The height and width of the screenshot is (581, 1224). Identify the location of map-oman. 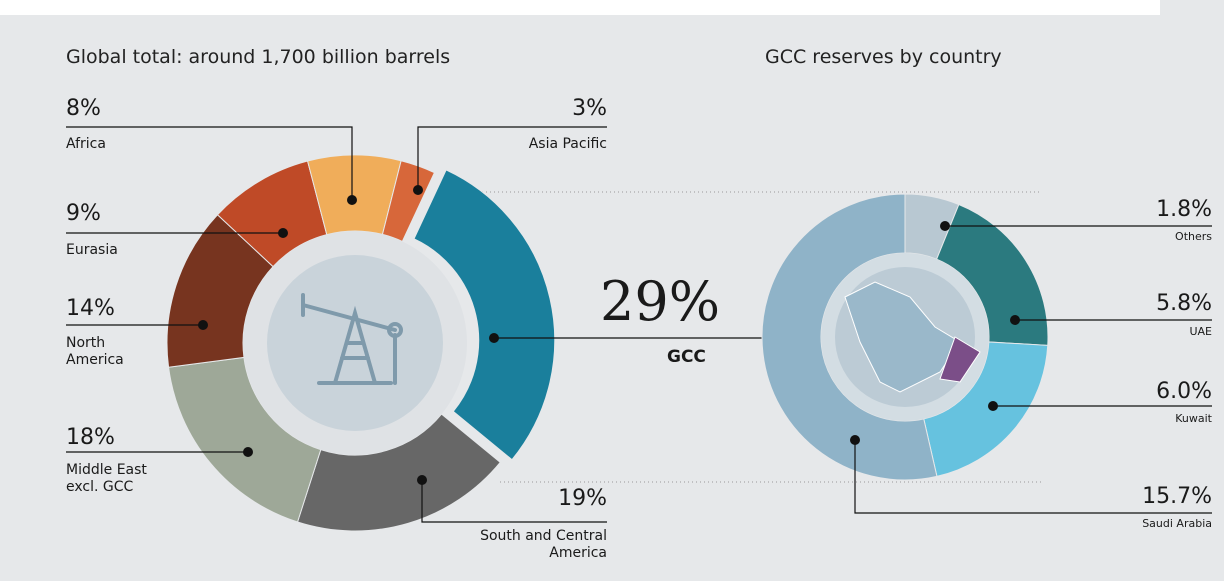
(960, 359).